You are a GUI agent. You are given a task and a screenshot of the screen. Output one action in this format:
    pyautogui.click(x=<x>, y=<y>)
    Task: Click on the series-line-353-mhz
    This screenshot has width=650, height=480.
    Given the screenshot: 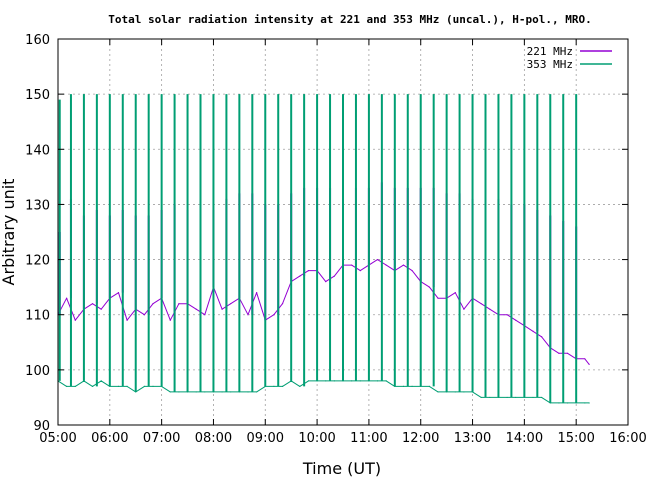 What is the action you would take?
    pyautogui.click(x=323, y=392)
    